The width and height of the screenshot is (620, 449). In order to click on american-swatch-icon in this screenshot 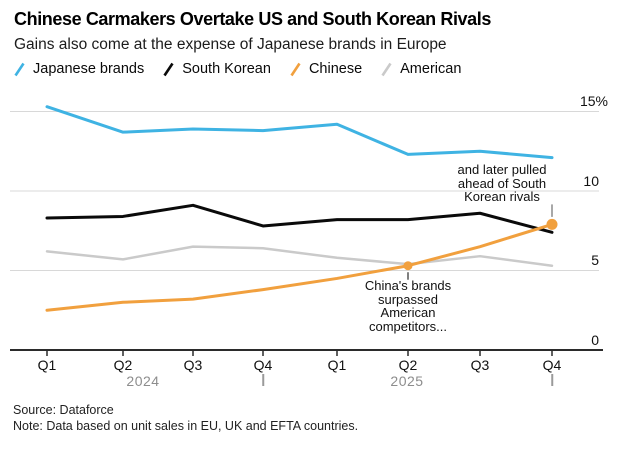, I will do `click(386, 69)`.